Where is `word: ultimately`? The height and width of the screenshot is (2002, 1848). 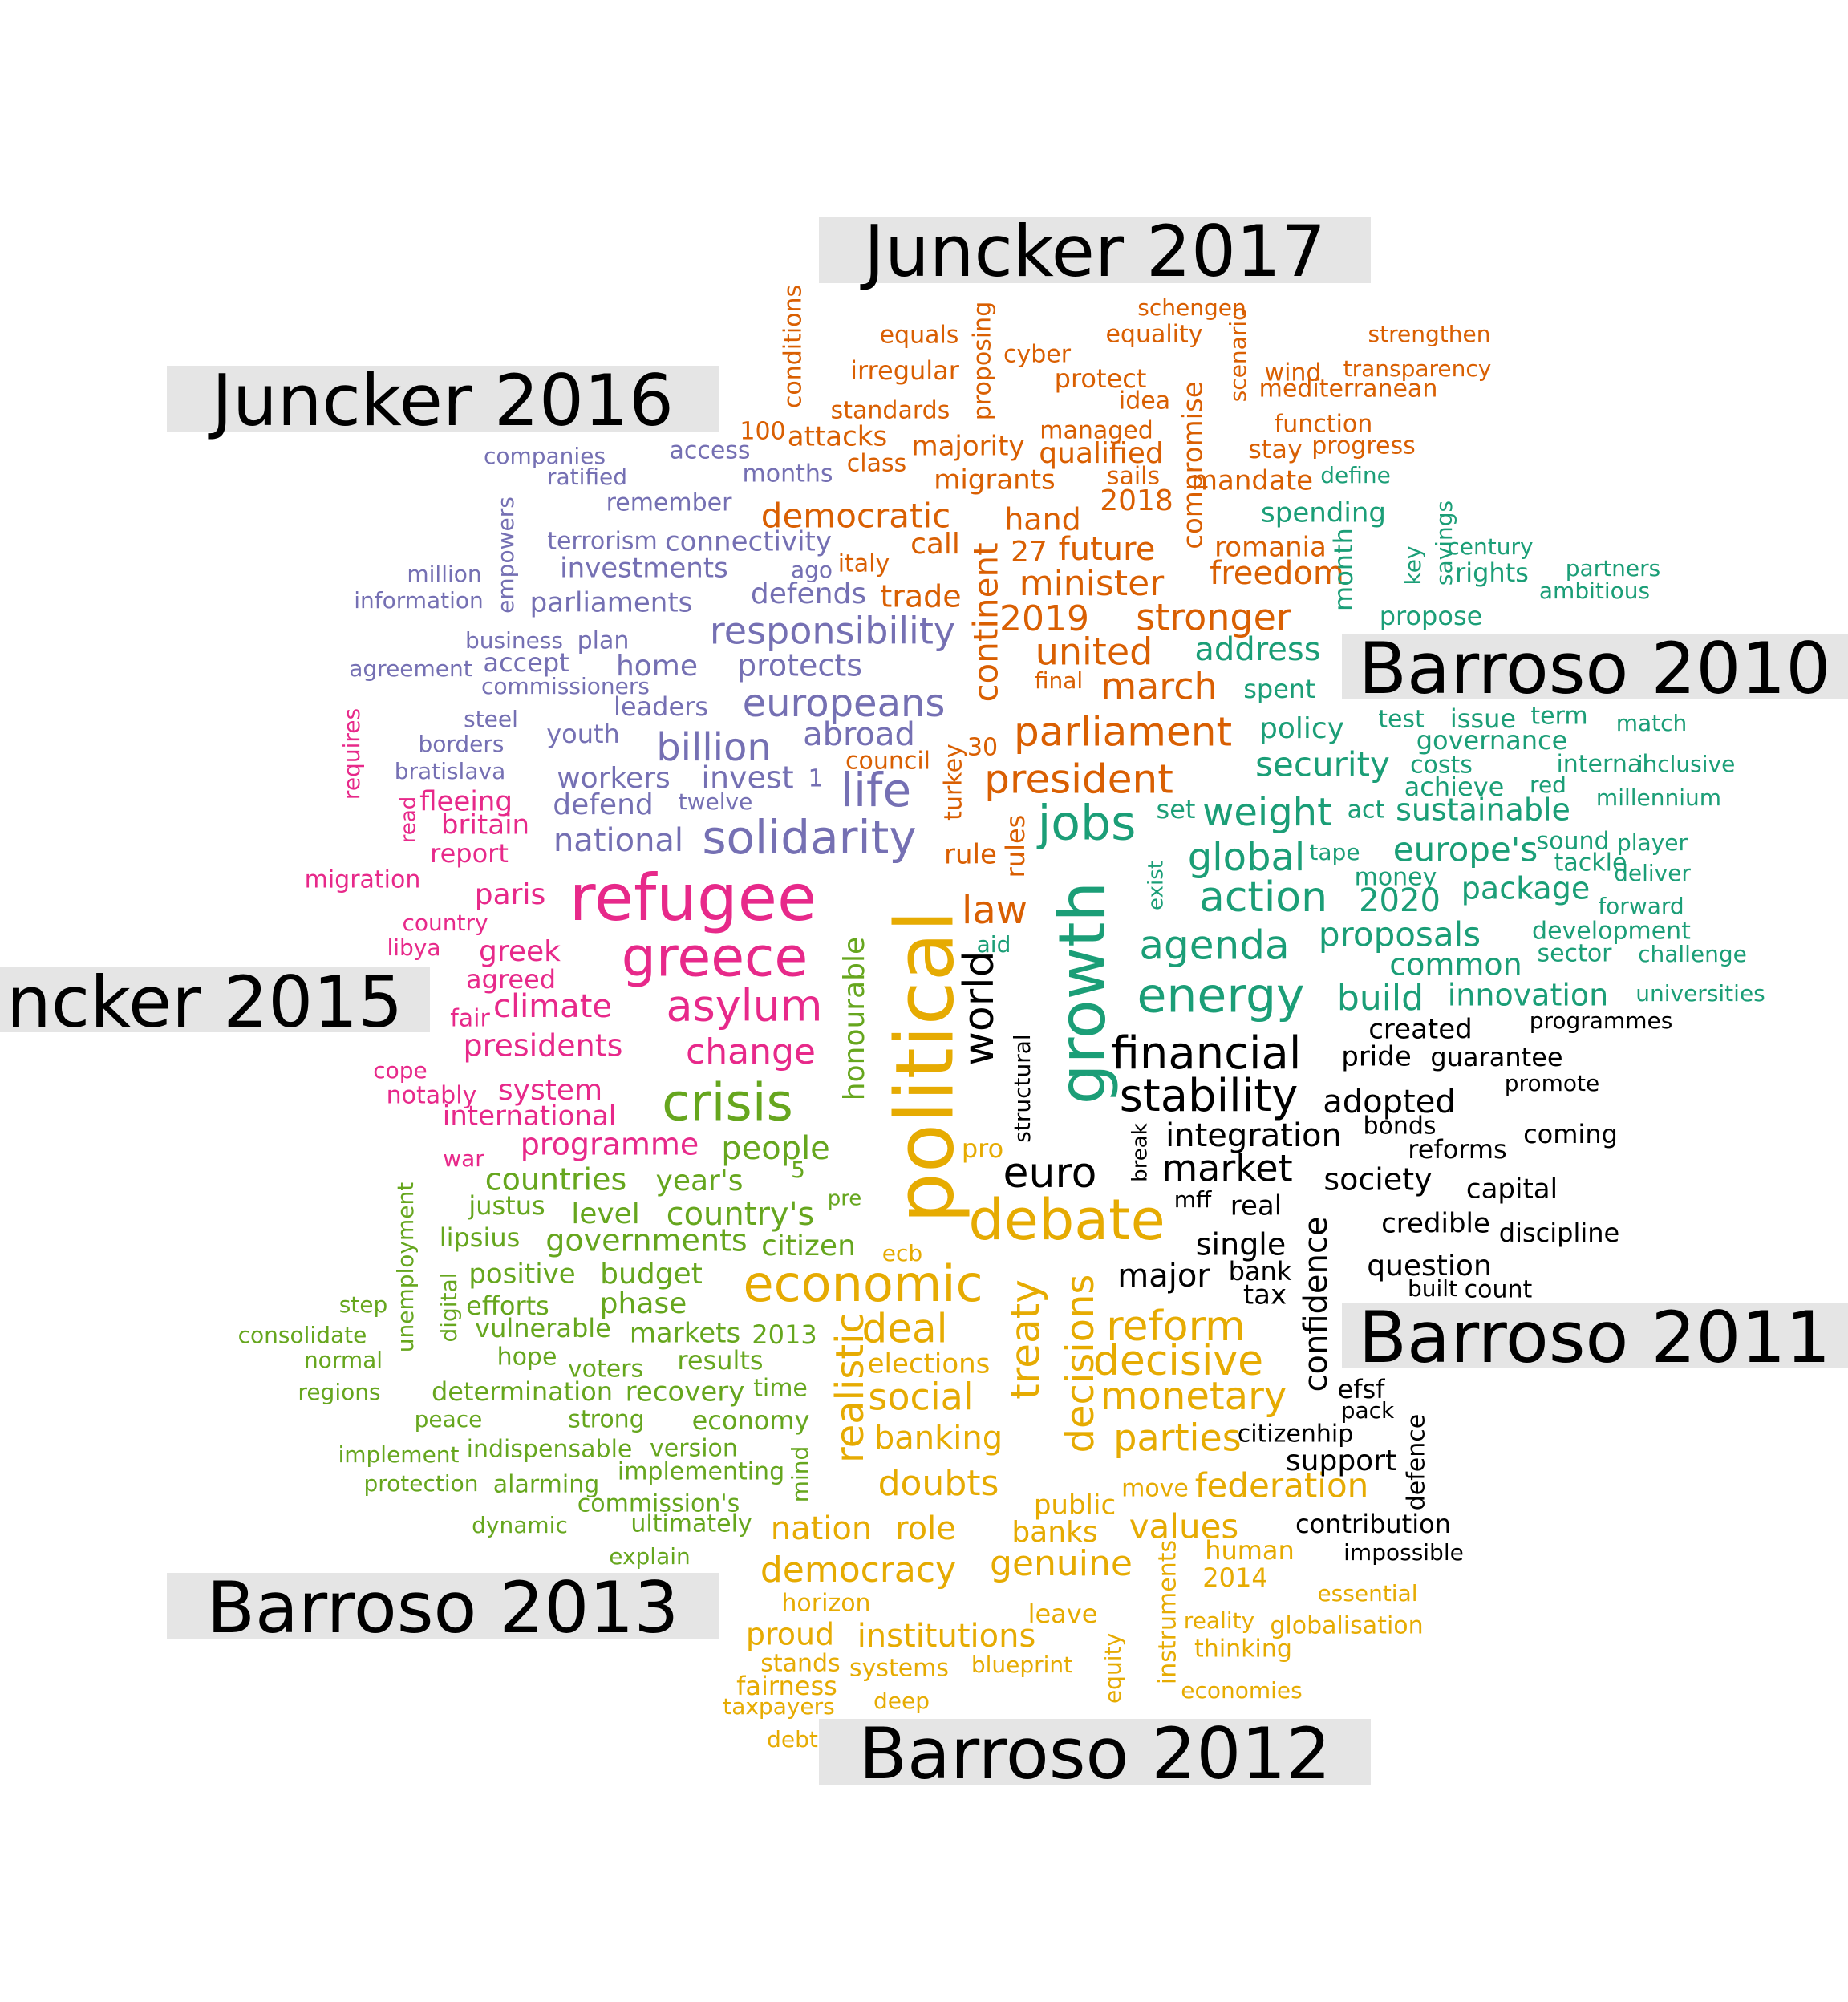 word: ultimately is located at coordinates (691, 1524).